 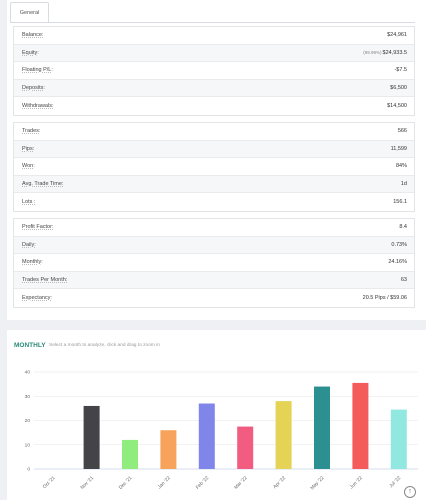 I want to click on stat-label: Lots :, so click(x=29, y=202).